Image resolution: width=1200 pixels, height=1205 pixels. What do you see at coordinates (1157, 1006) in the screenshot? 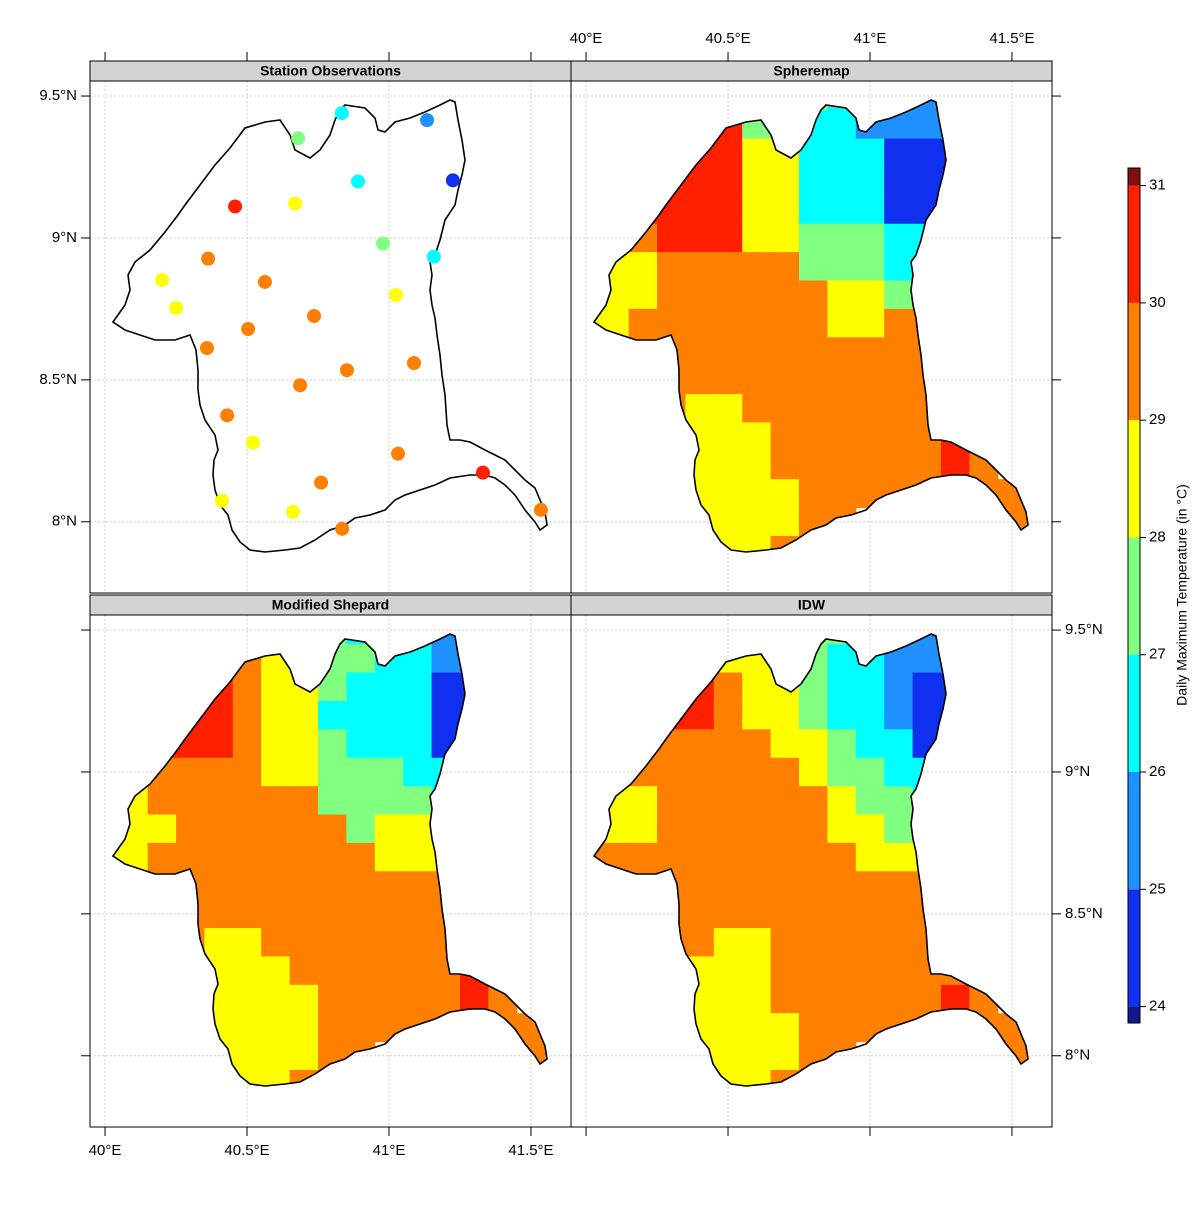
I see `colorbar-tick-label: 24` at bounding box center [1157, 1006].